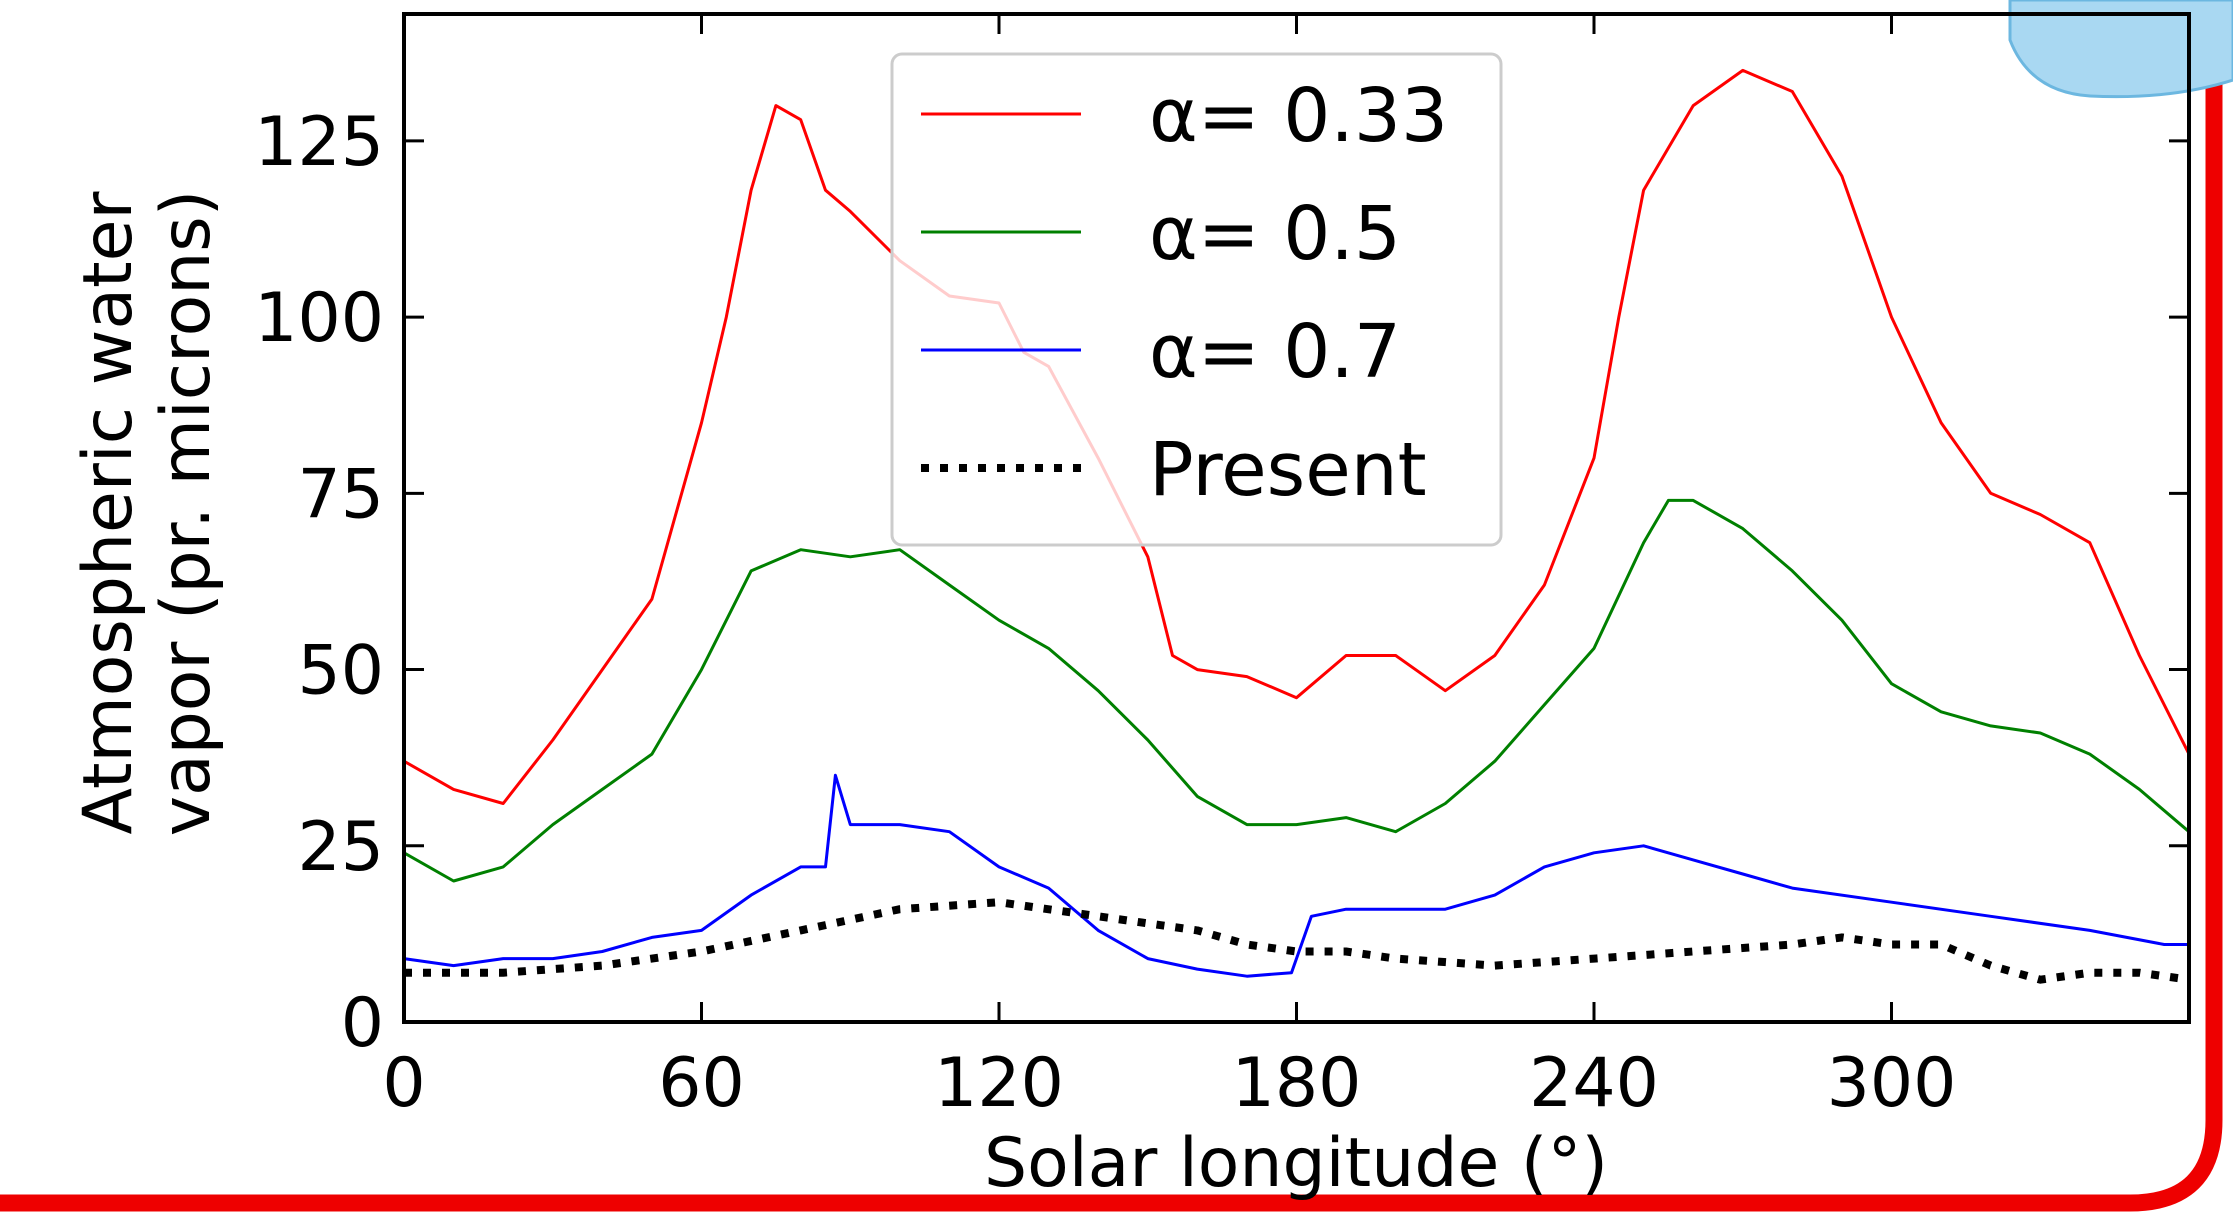  Describe the element at coordinates (1275, 234) in the screenshot. I see `legend-label: α= 0.5` at that location.